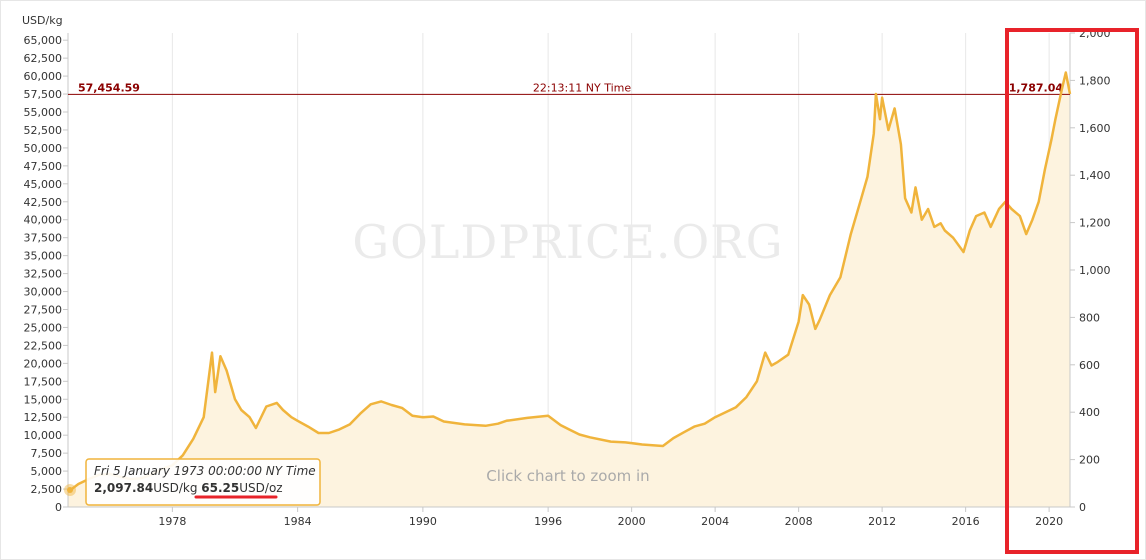 This screenshot has height=560, width=1146. I want to click on y-right-tick-label: 400, so click(1089, 412).